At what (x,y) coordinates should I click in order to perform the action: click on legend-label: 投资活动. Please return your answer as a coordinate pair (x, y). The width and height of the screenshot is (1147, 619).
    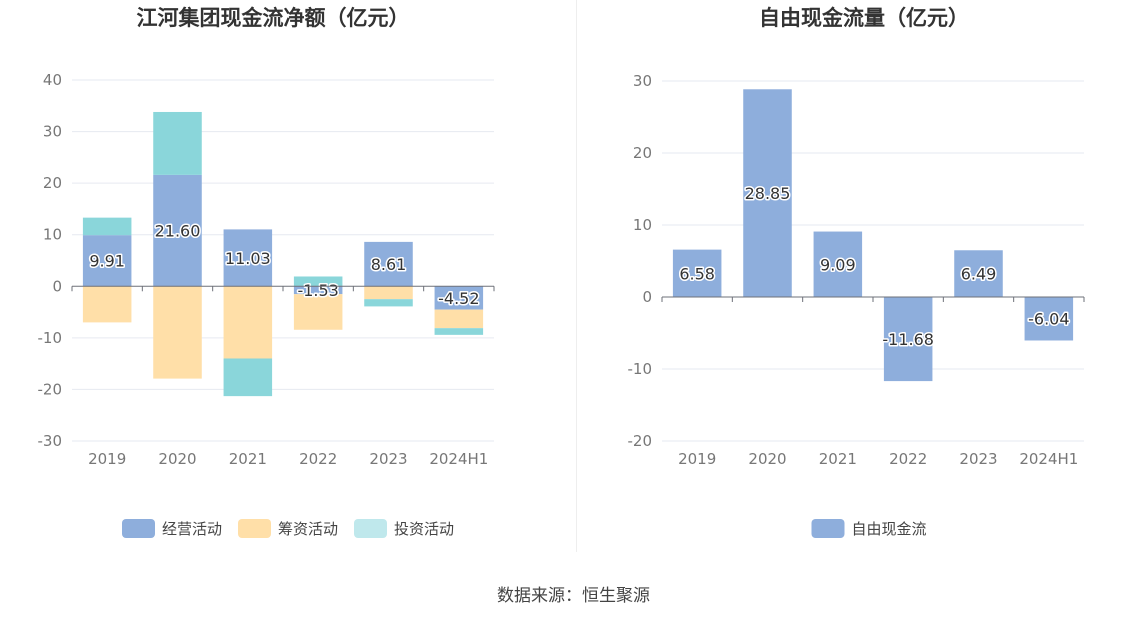
    Looking at the image, I should click on (424, 529).